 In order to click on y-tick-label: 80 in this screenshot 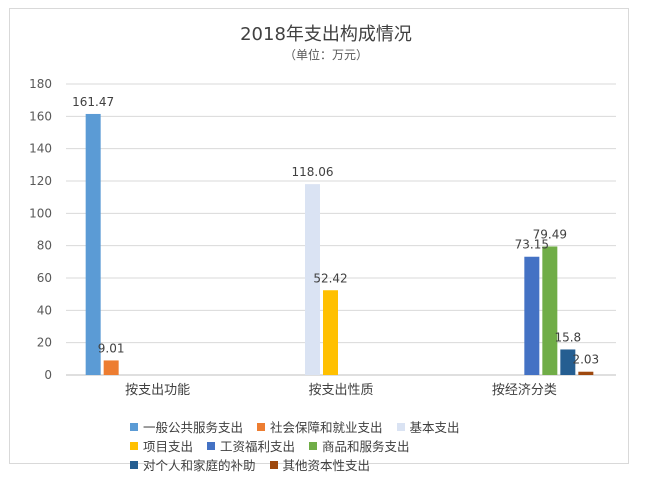, I will do `click(44, 246)`.